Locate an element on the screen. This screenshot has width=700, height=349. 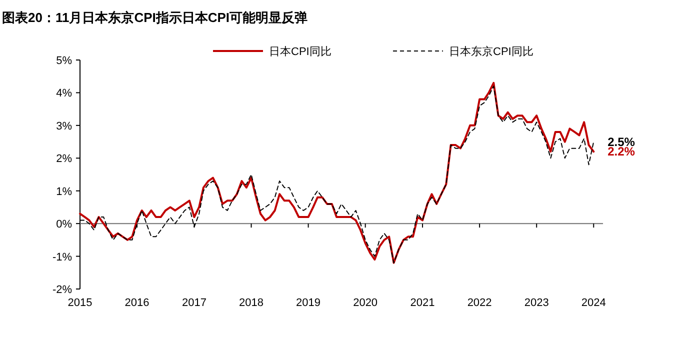
x-tick-label: 2015 is located at coordinates (80, 303).